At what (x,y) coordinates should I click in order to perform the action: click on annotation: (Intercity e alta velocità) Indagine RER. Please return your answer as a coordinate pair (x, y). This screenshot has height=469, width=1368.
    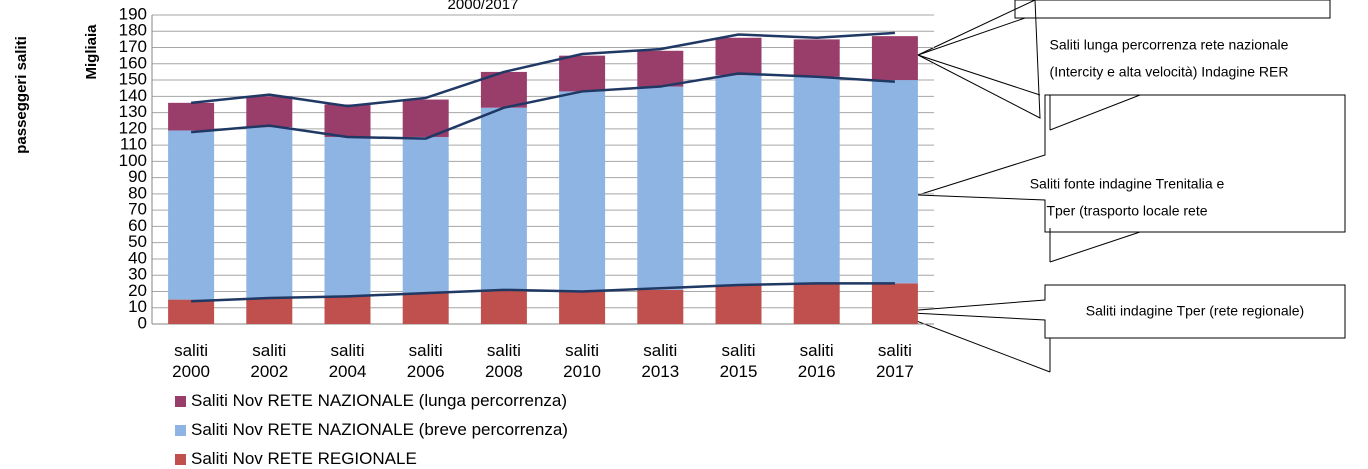
    Looking at the image, I should click on (1169, 72).